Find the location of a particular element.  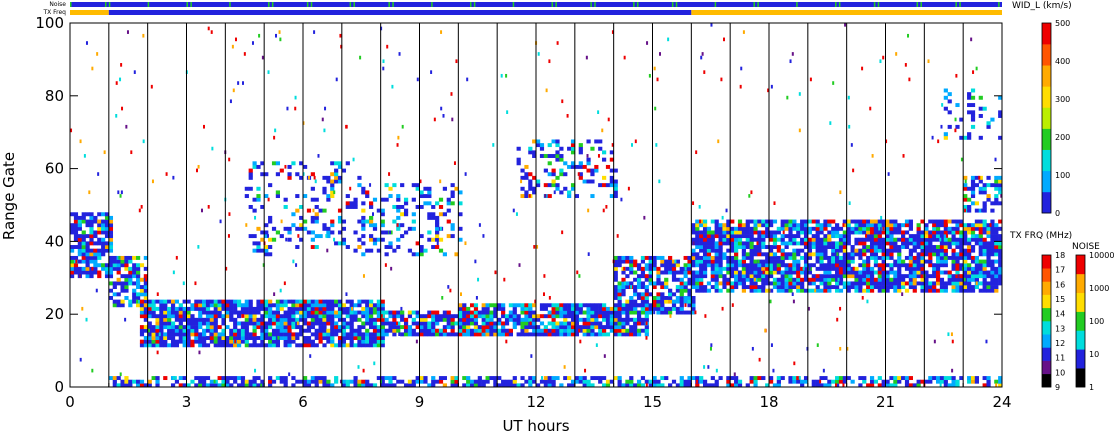

y-tick-label: 80 is located at coordinates (54, 96).